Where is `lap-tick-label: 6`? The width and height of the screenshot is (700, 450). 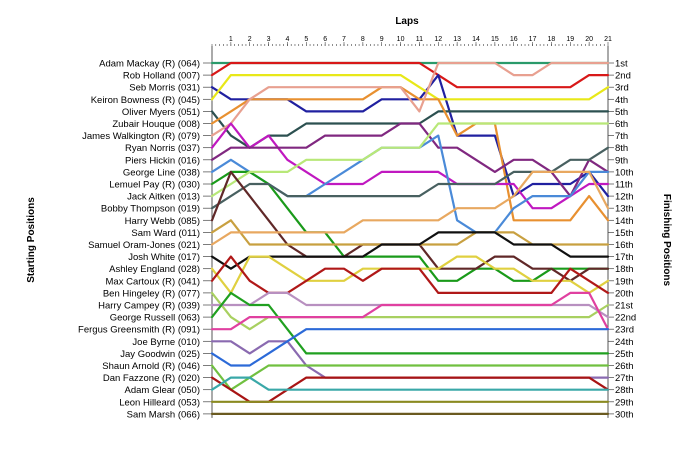 lap-tick-label: 6 is located at coordinates (325, 39).